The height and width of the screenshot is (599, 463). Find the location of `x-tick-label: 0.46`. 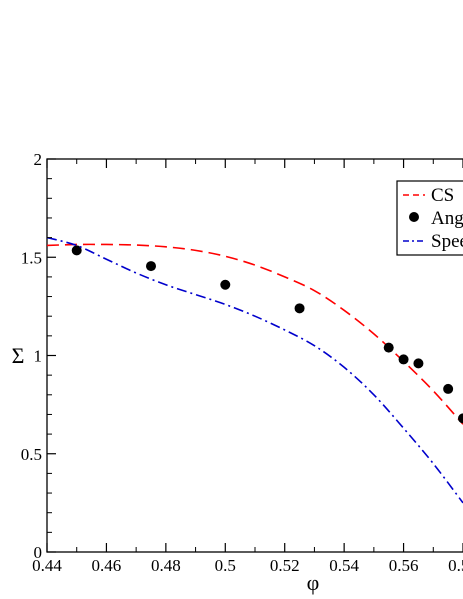

x-tick-label: 0.46 is located at coordinates (107, 565).